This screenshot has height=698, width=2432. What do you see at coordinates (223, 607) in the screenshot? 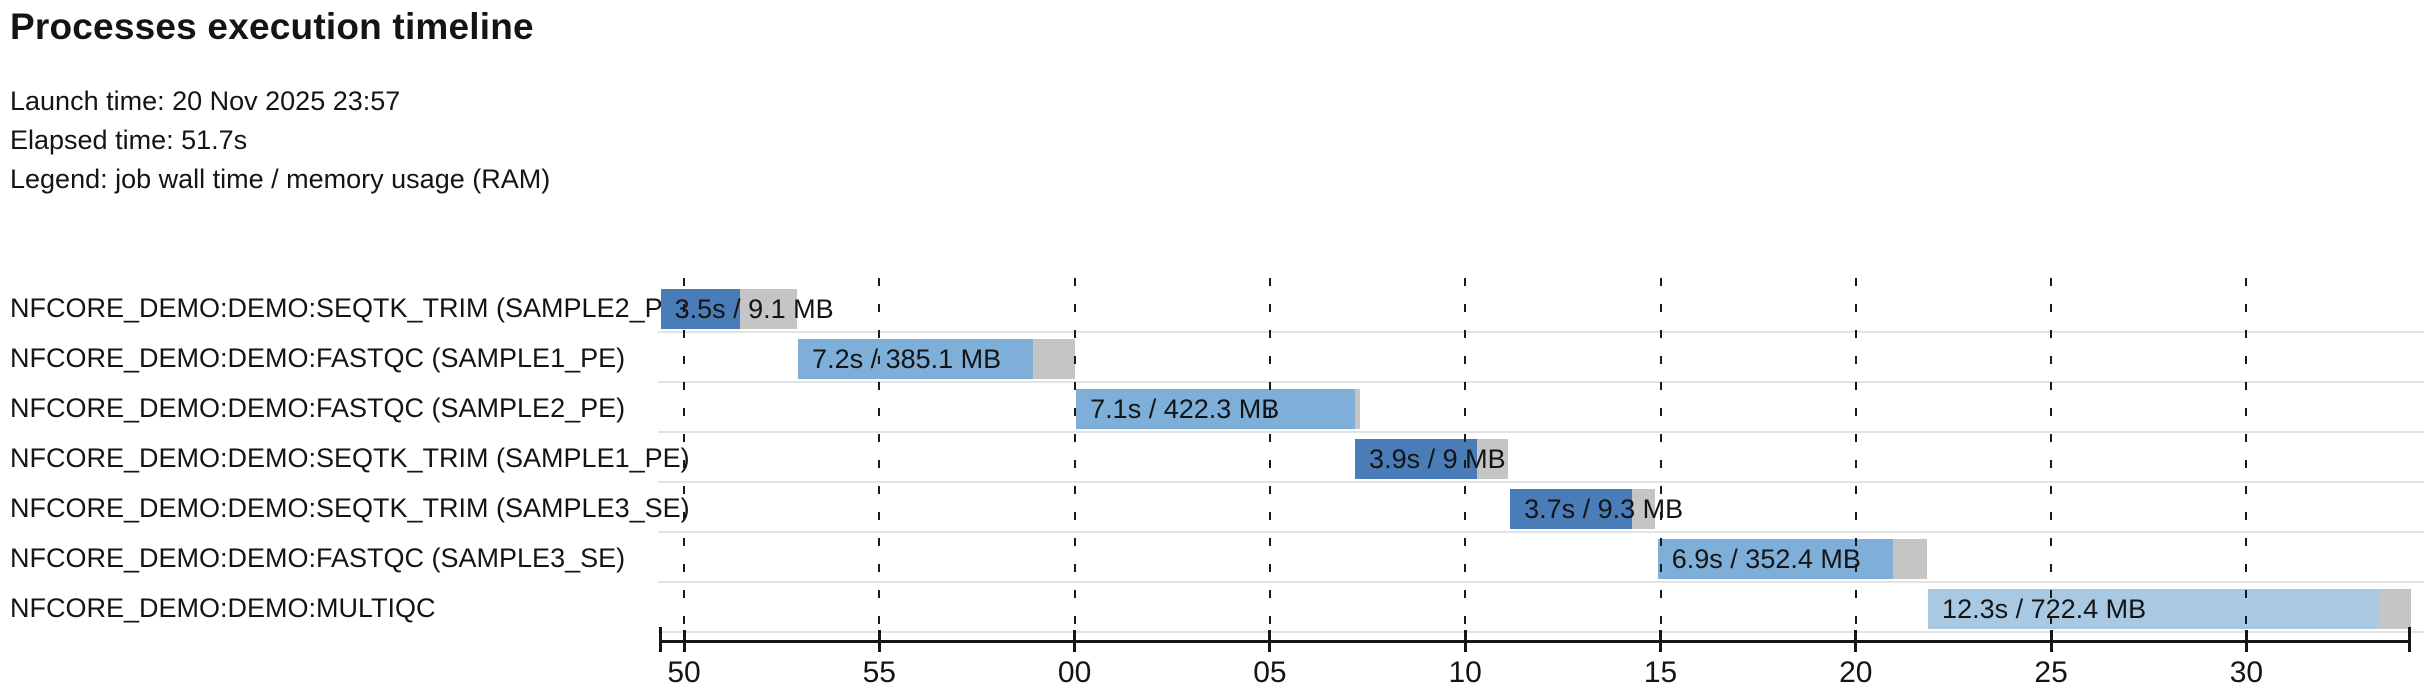
I see `process-label: NFCORE_DEMO:DEMO:MULTIQC` at bounding box center [223, 607].